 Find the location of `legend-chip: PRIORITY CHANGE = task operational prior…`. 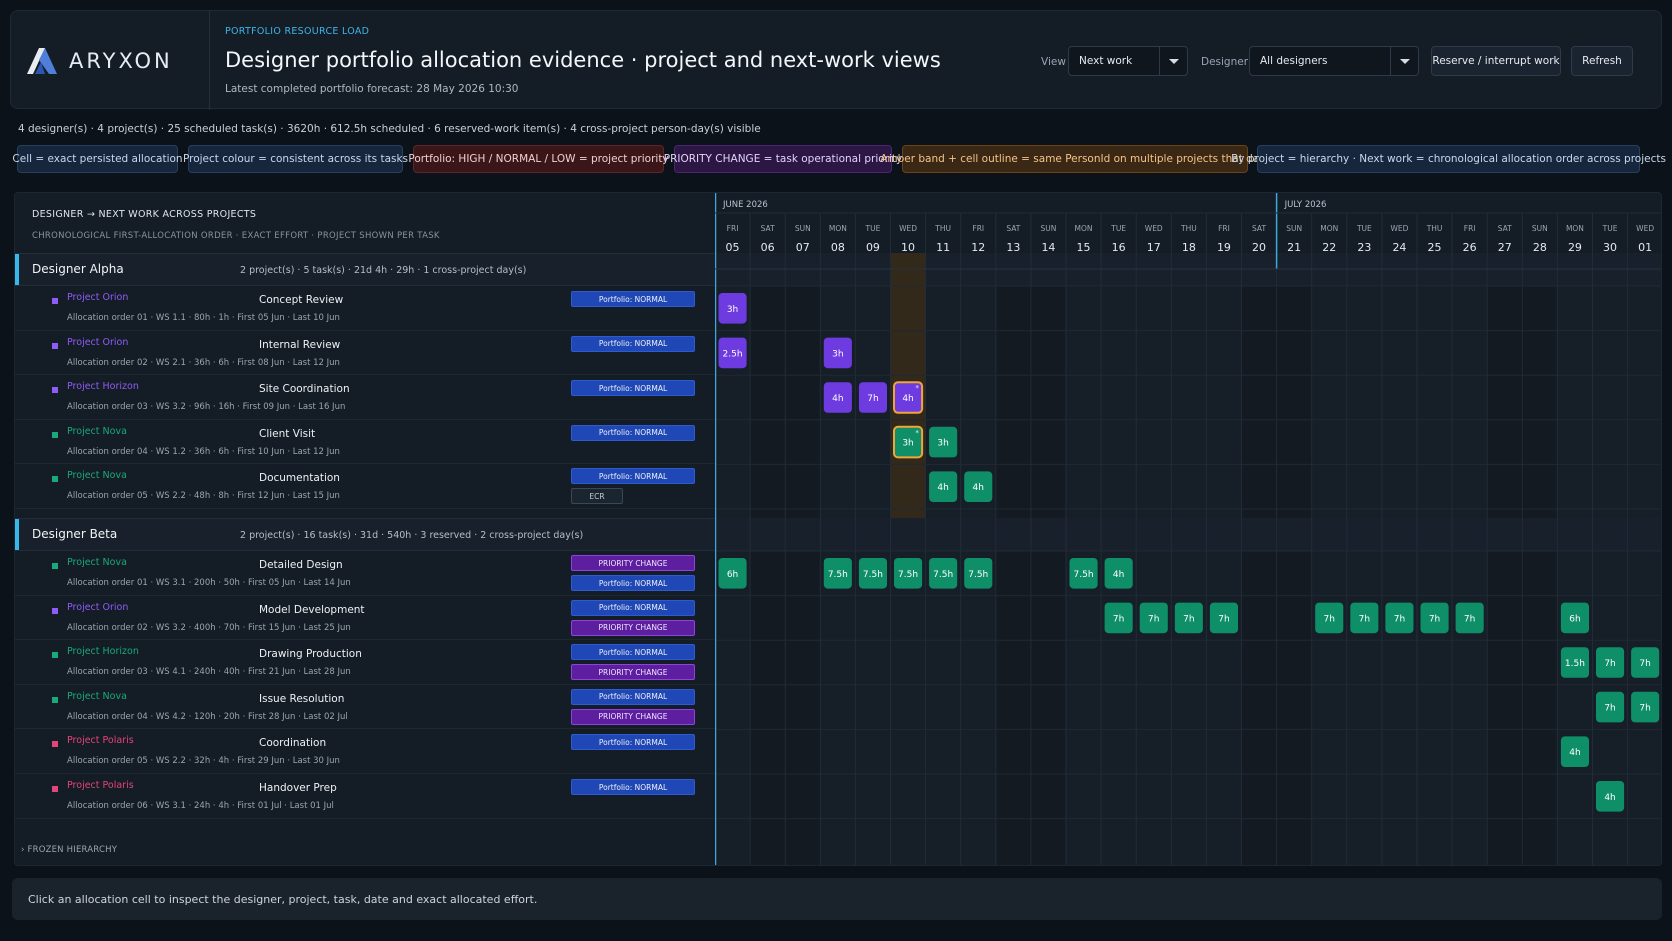

legend-chip: PRIORITY CHANGE = task operational prior… is located at coordinates (783, 159).